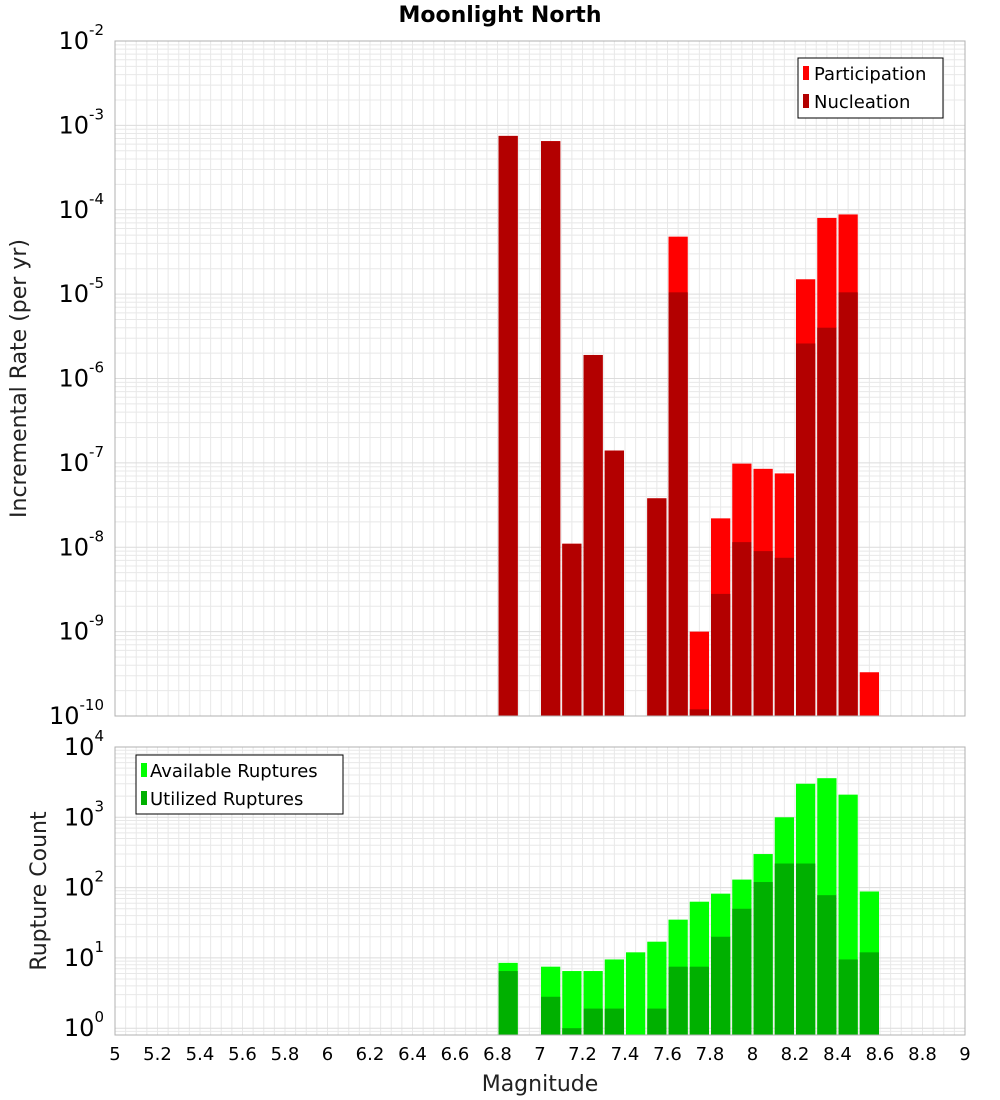 This screenshot has width=1000, height=1100. Describe the element at coordinates (880, 1054) in the screenshot. I see `x-tick-label: 8.6` at that location.